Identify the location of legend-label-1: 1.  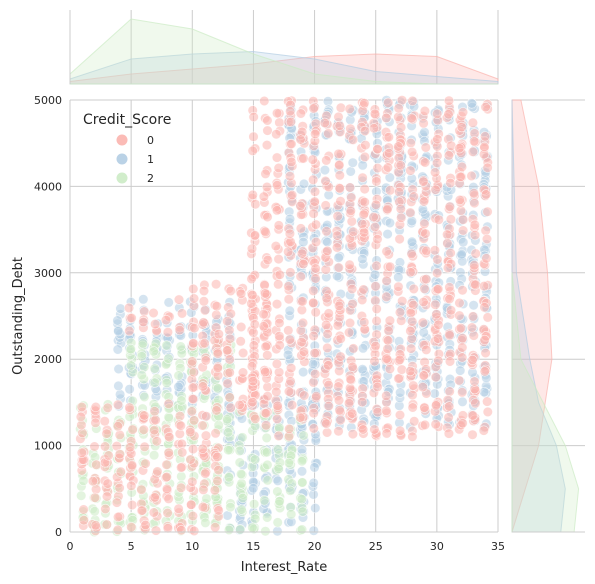
(150, 159).